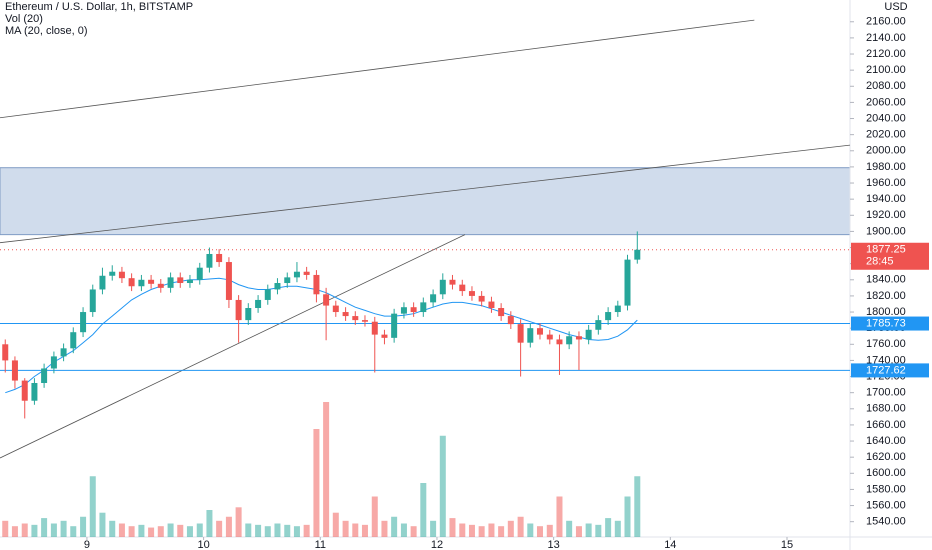  I want to click on y-tick-label: 1800.00, so click(886, 312).